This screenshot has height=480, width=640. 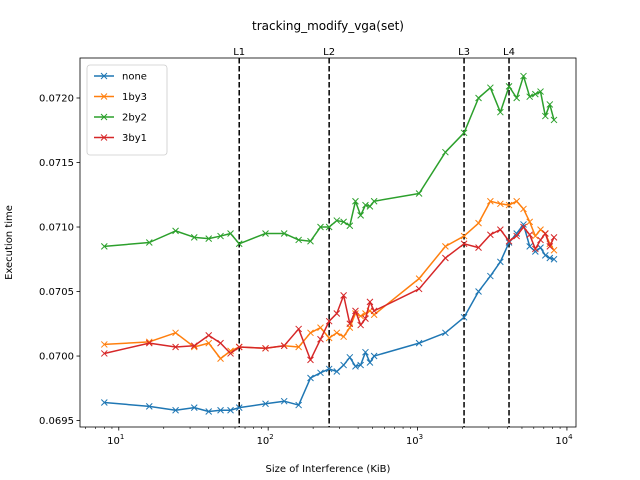 I want to click on y-tick-label: 0.0705, so click(x=56, y=292).